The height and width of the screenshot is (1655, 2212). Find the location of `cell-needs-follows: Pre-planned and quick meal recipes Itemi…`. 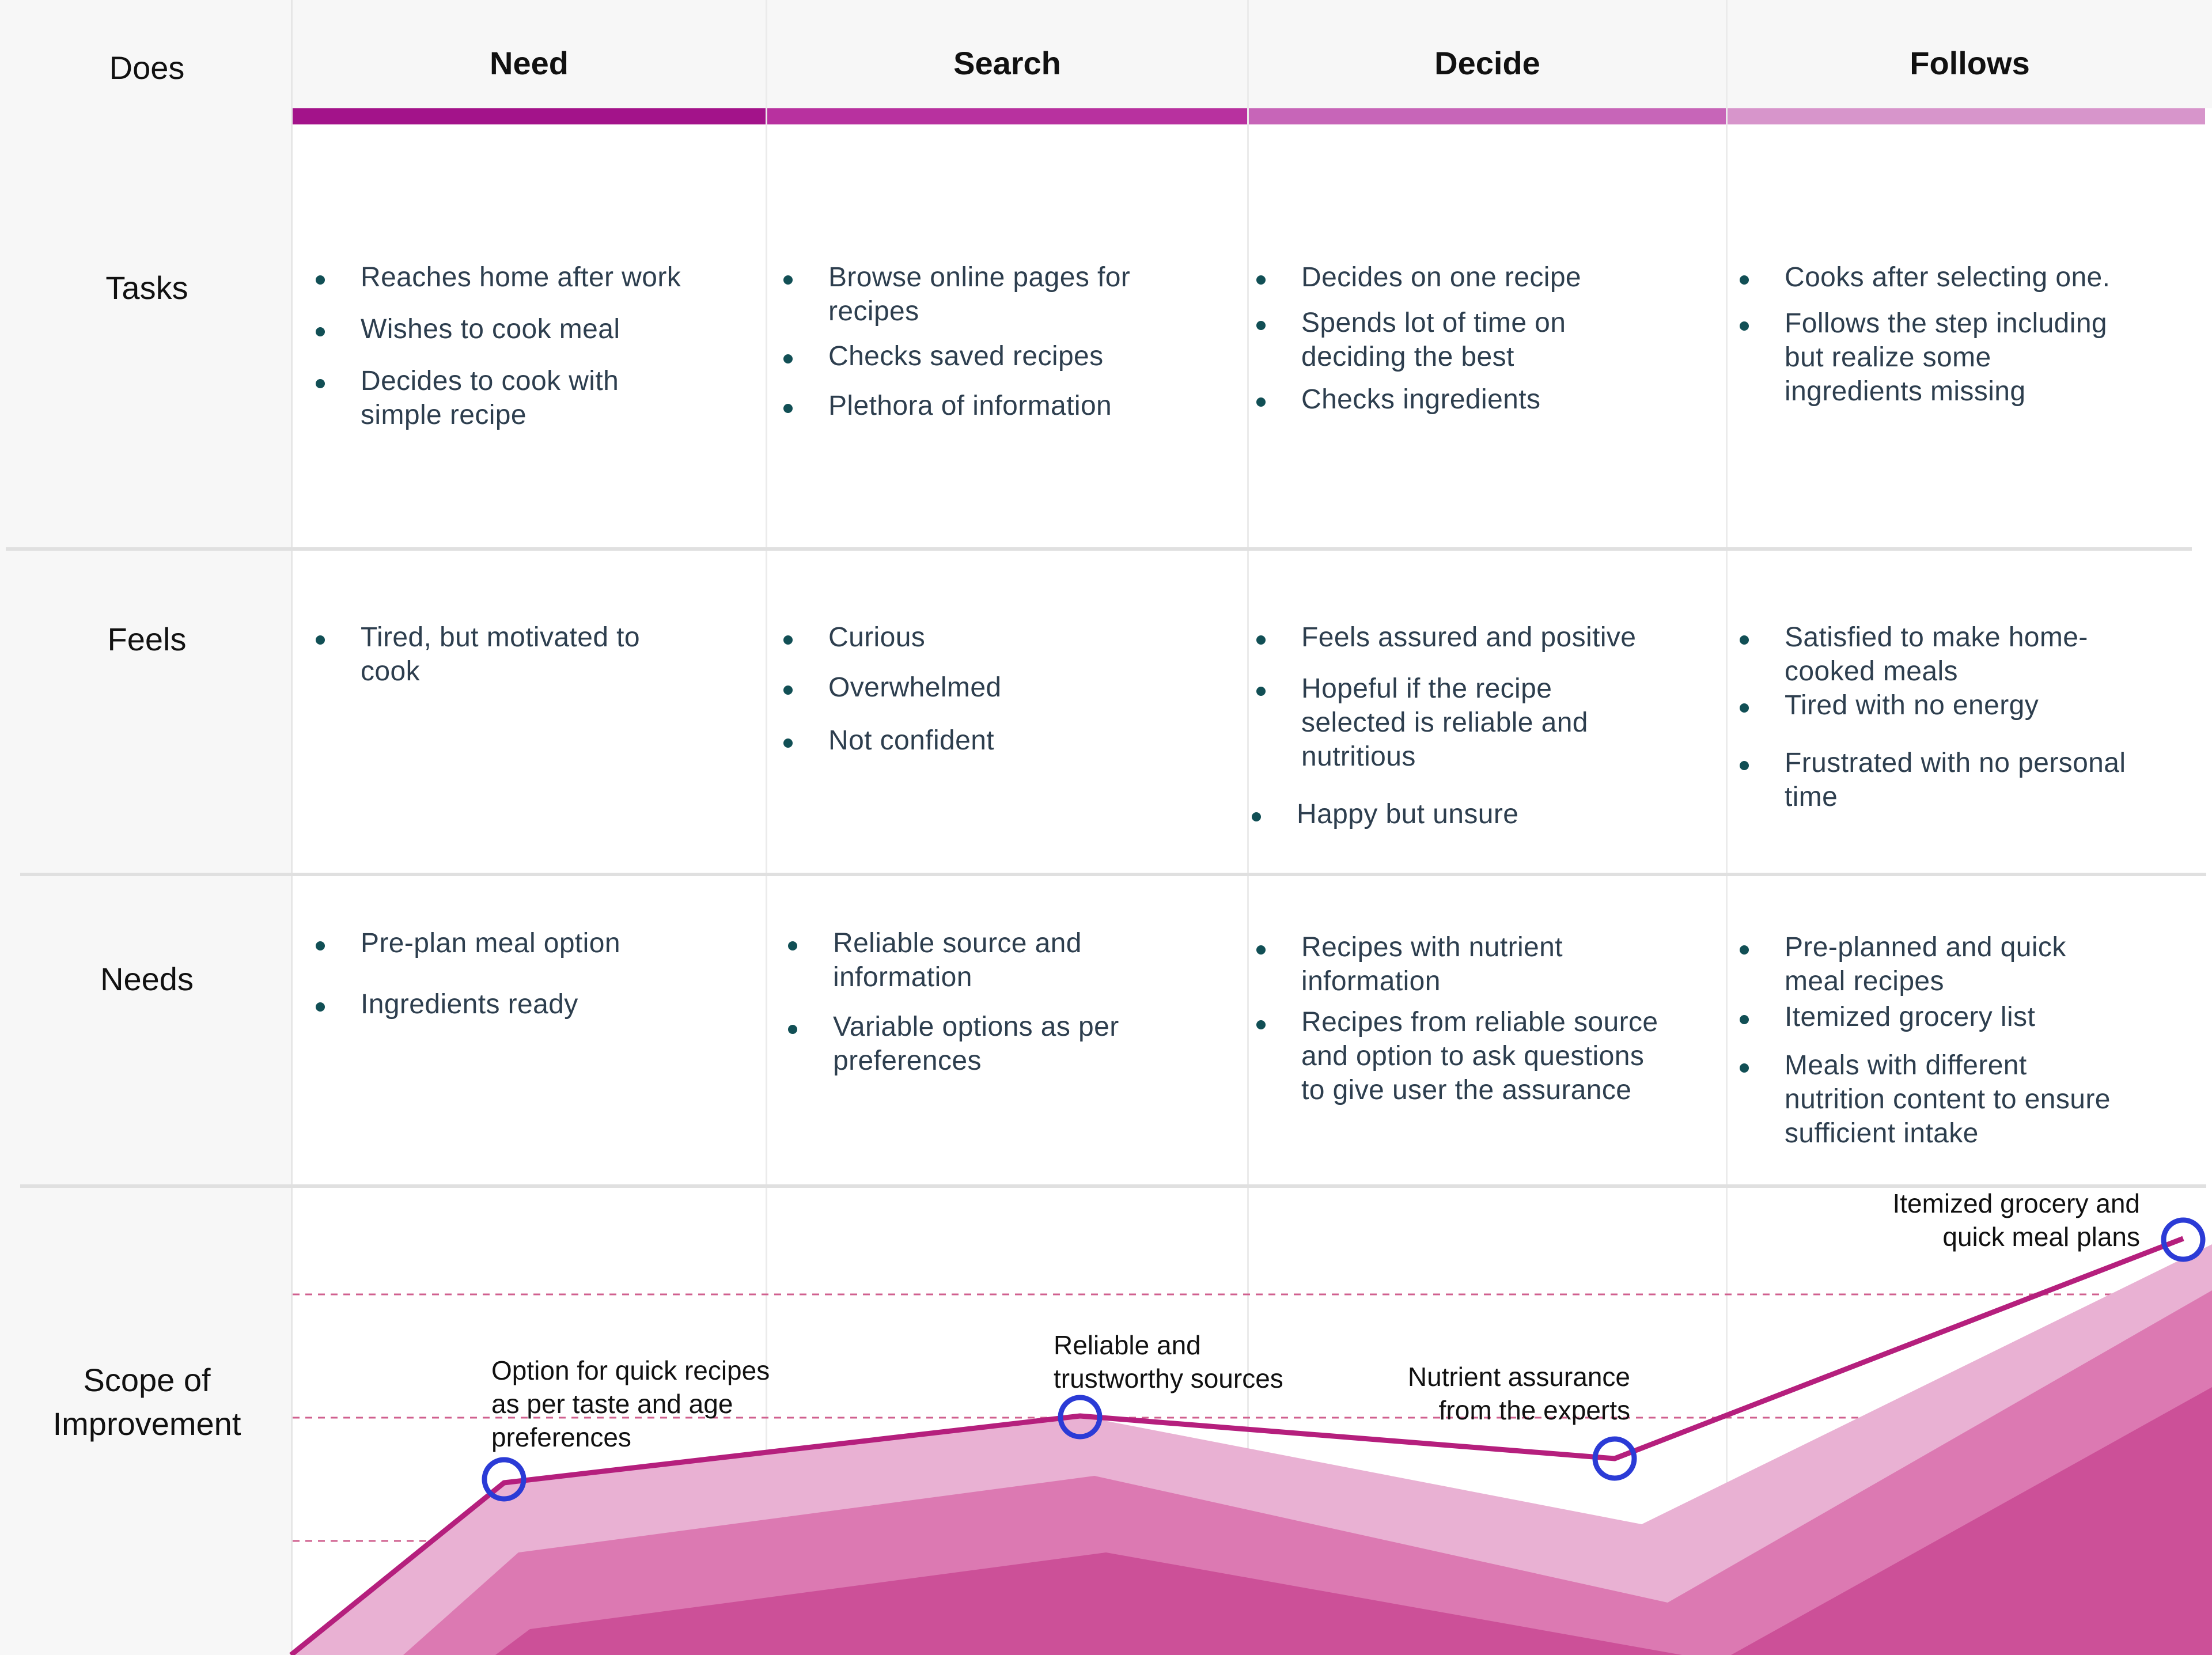

cell-needs-follows: Pre-planned and quick meal recipes Itemi… is located at coordinates (1973, 1040).